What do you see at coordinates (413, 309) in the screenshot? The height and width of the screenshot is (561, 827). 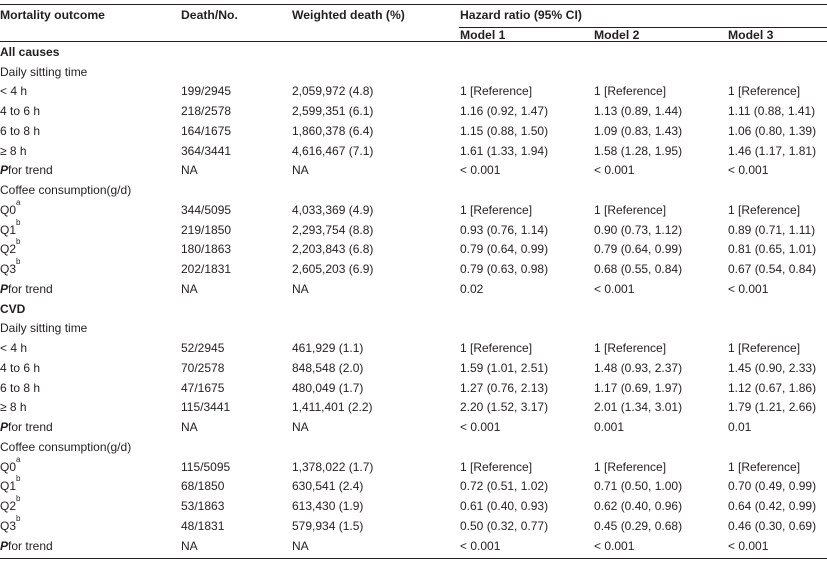 I see `section-title: CVD` at bounding box center [413, 309].